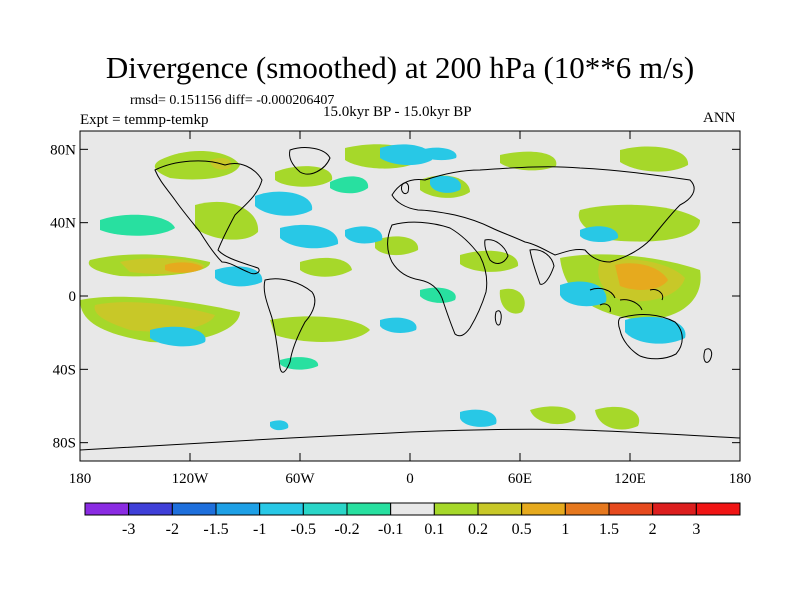  Describe the element at coordinates (696, 529) in the screenshot. I see `colorbar-label: 3` at that location.